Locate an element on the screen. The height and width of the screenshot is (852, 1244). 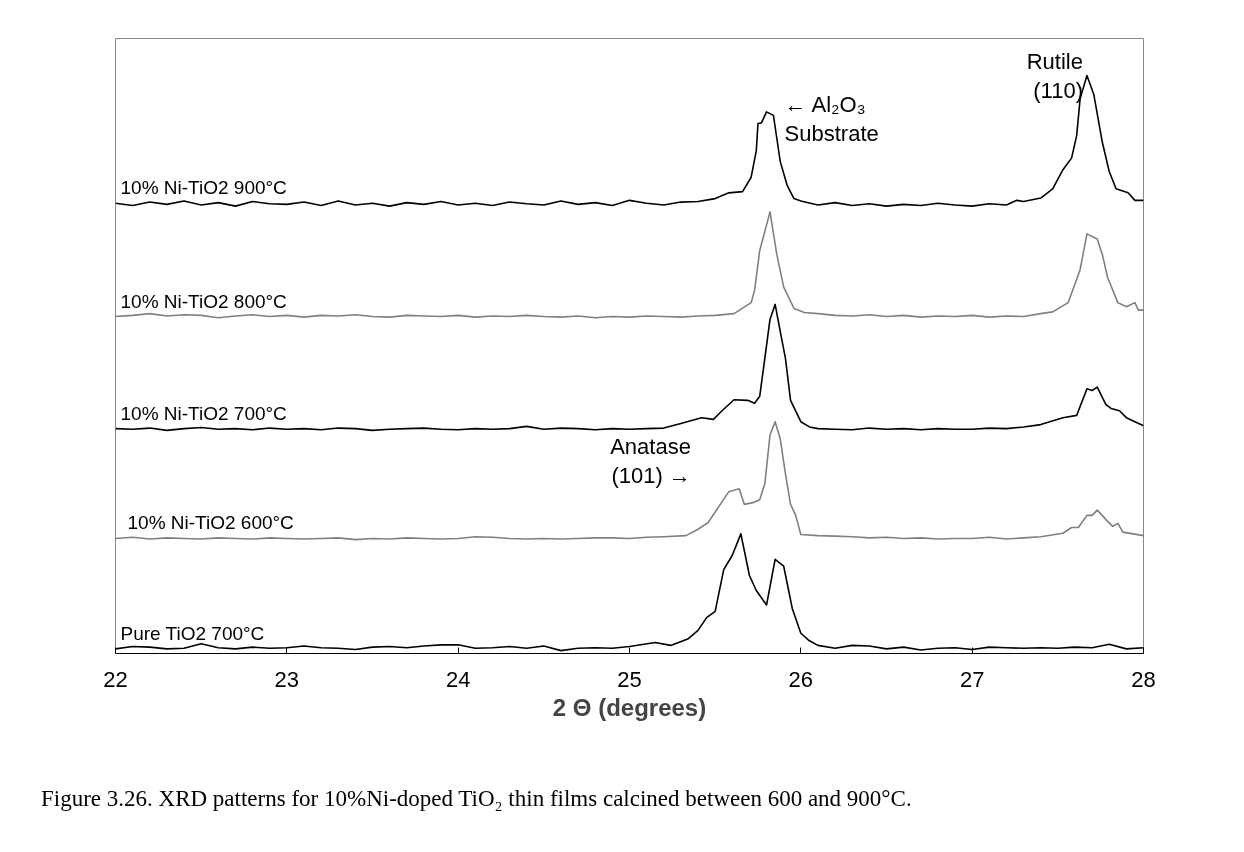
x-axis-title: 2 Θ (degrees) is located at coordinates (629, 707).